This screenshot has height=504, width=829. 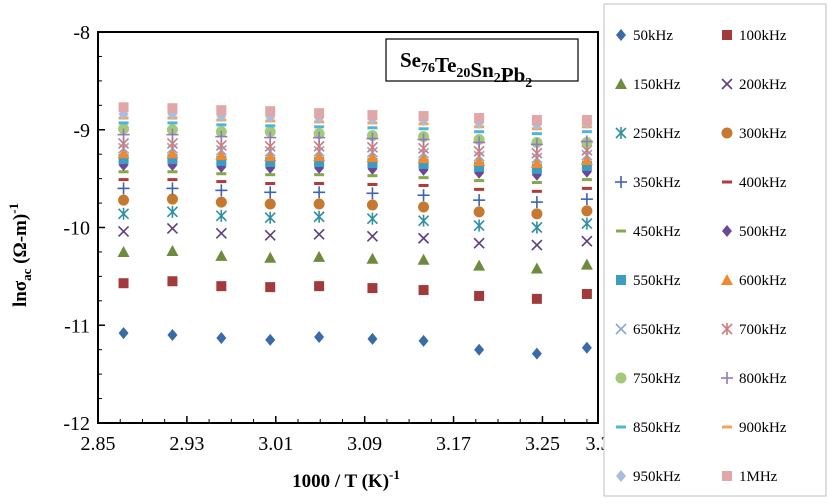 I want to click on series-250kHz, so click(x=355, y=219).